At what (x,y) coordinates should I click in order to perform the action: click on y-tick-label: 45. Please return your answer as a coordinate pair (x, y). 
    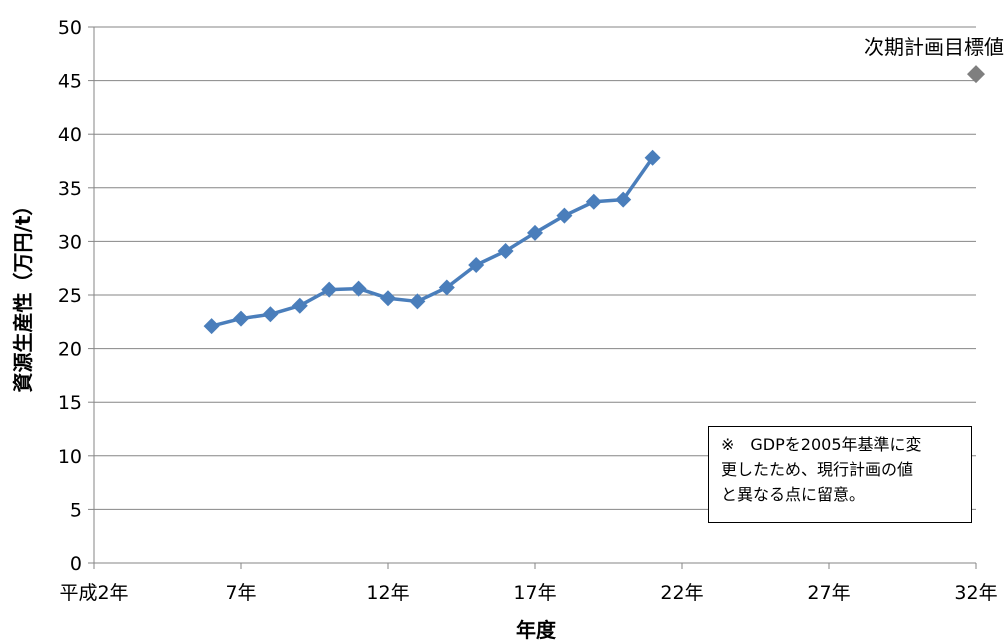
    Looking at the image, I should click on (70, 82).